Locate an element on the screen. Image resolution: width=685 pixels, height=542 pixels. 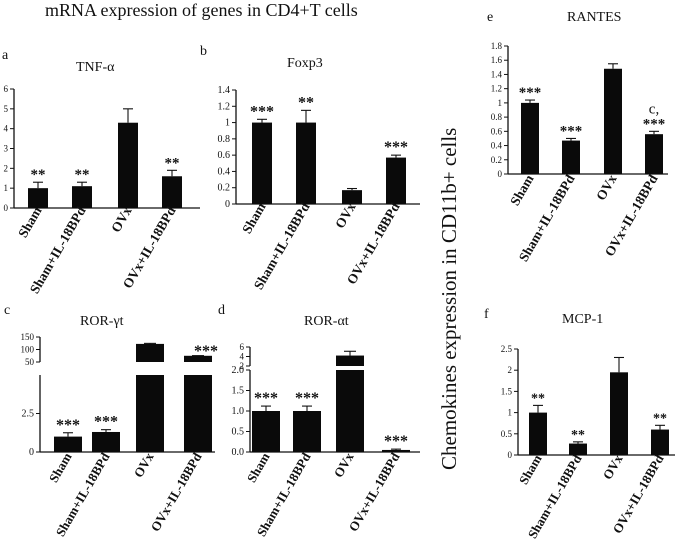
panel-letter-c: c is located at coordinates (7, 310).